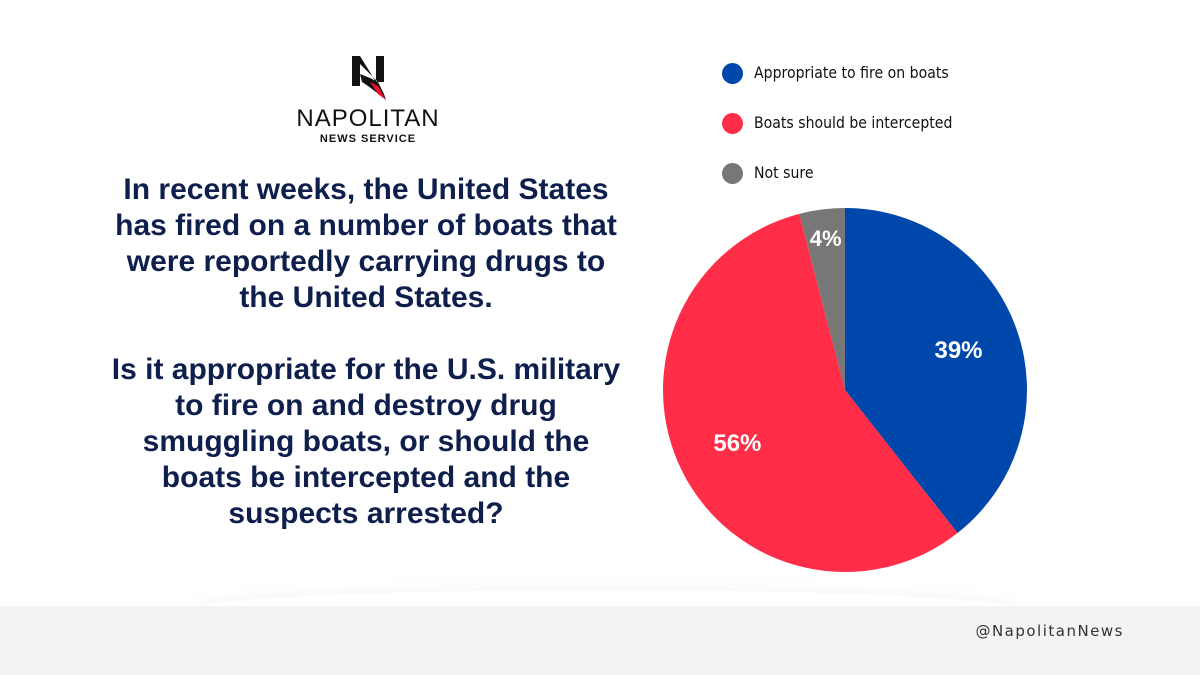 The height and width of the screenshot is (675, 1200). What do you see at coordinates (936, 371) in the screenshot?
I see `pie-slice-fire` at bounding box center [936, 371].